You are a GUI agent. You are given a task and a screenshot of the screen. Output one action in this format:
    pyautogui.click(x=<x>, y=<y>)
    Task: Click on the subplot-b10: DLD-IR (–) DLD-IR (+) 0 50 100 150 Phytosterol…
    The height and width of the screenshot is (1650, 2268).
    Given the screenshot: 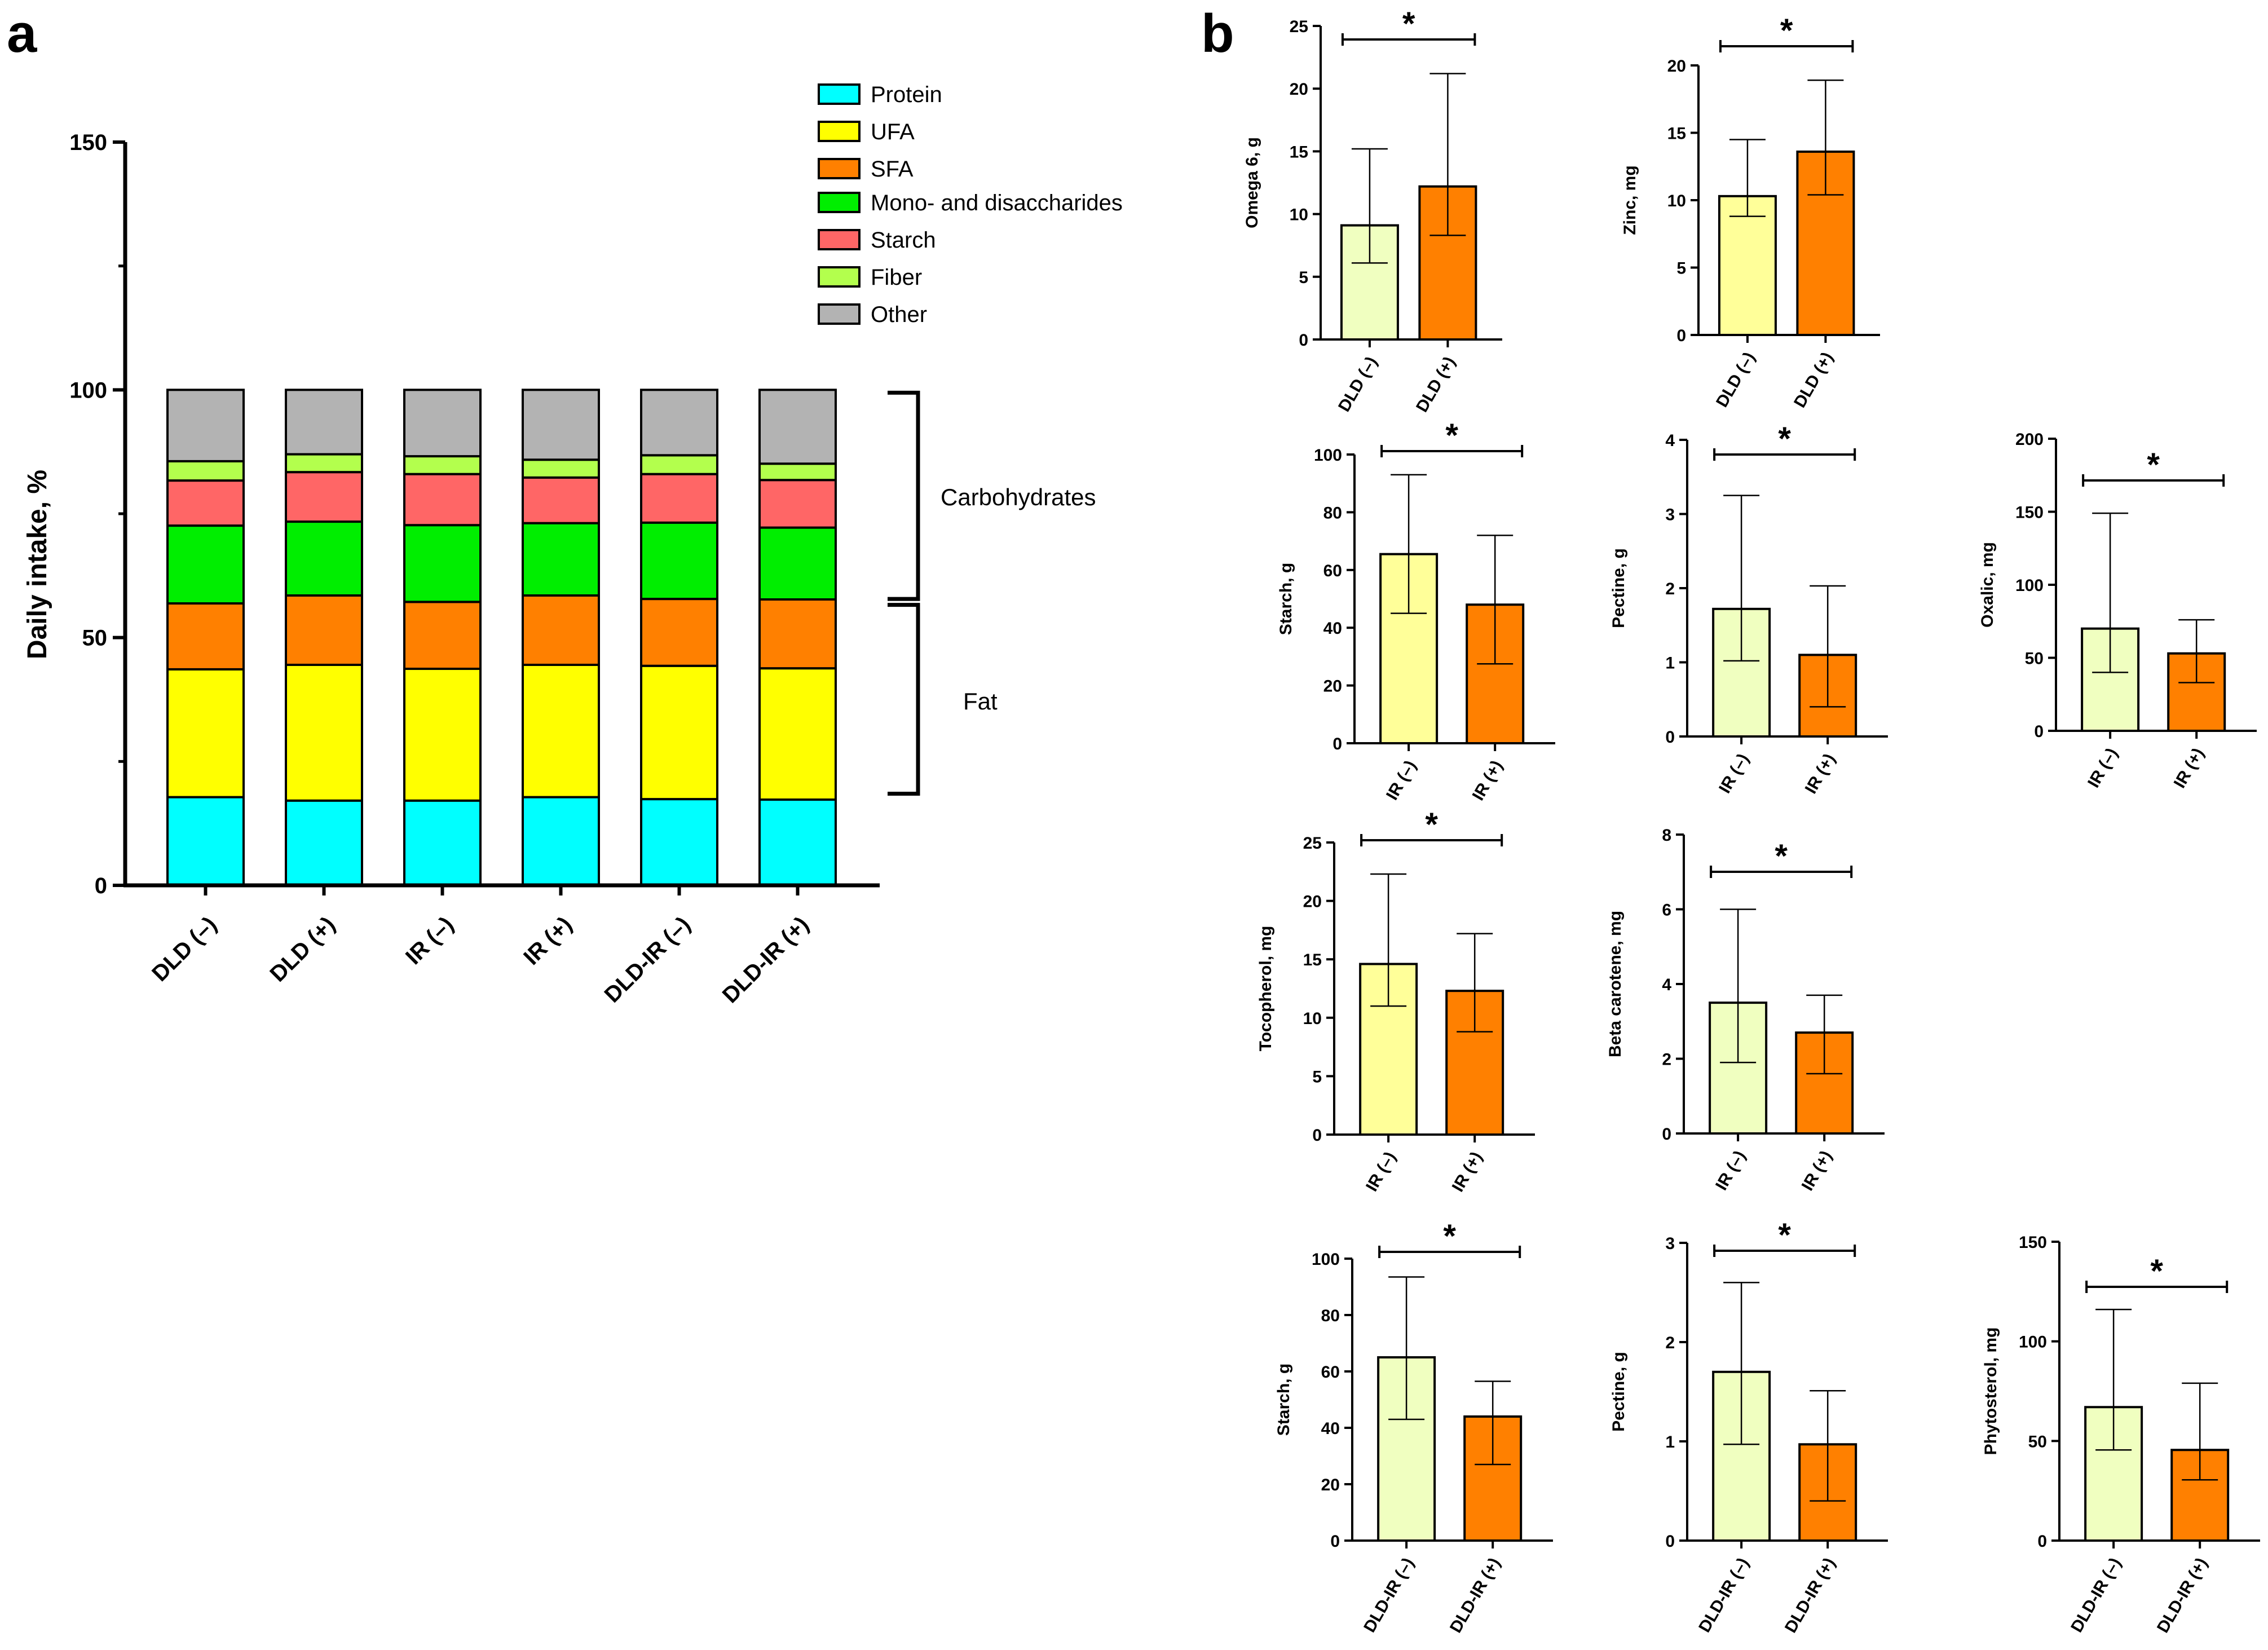 What is the action you would take?
    pyautogui.click(x=2121, y=1435)
    